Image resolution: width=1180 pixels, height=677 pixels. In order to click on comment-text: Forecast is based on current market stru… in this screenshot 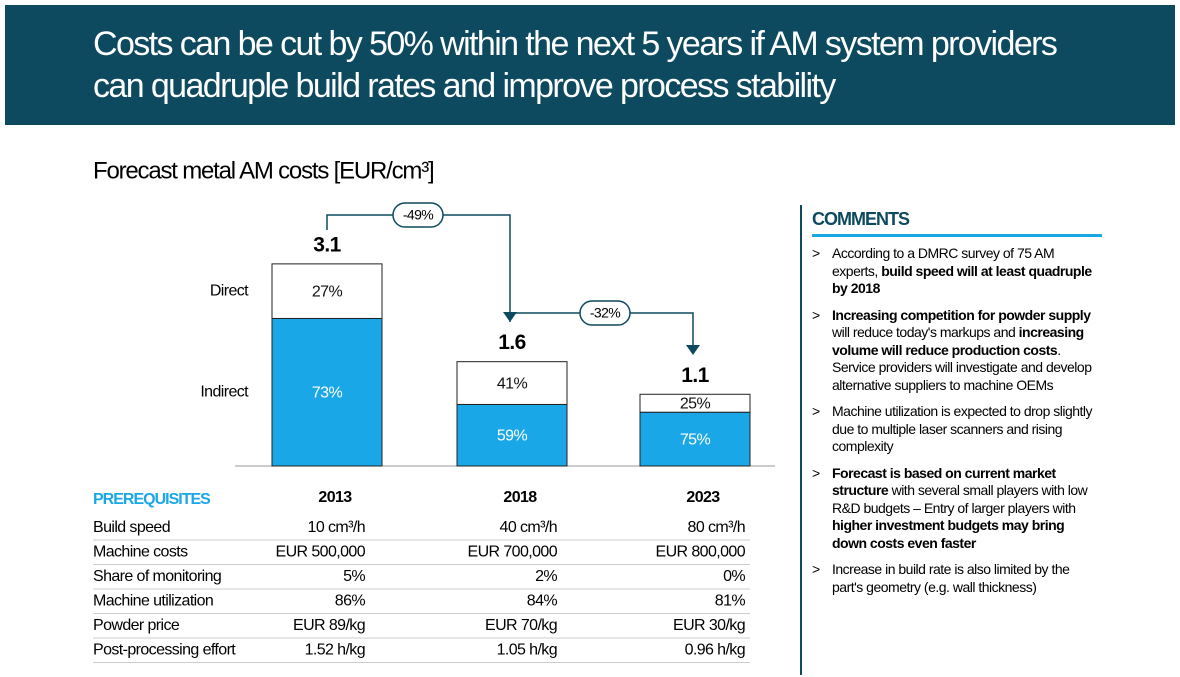, I will do `click(944, 481)`.